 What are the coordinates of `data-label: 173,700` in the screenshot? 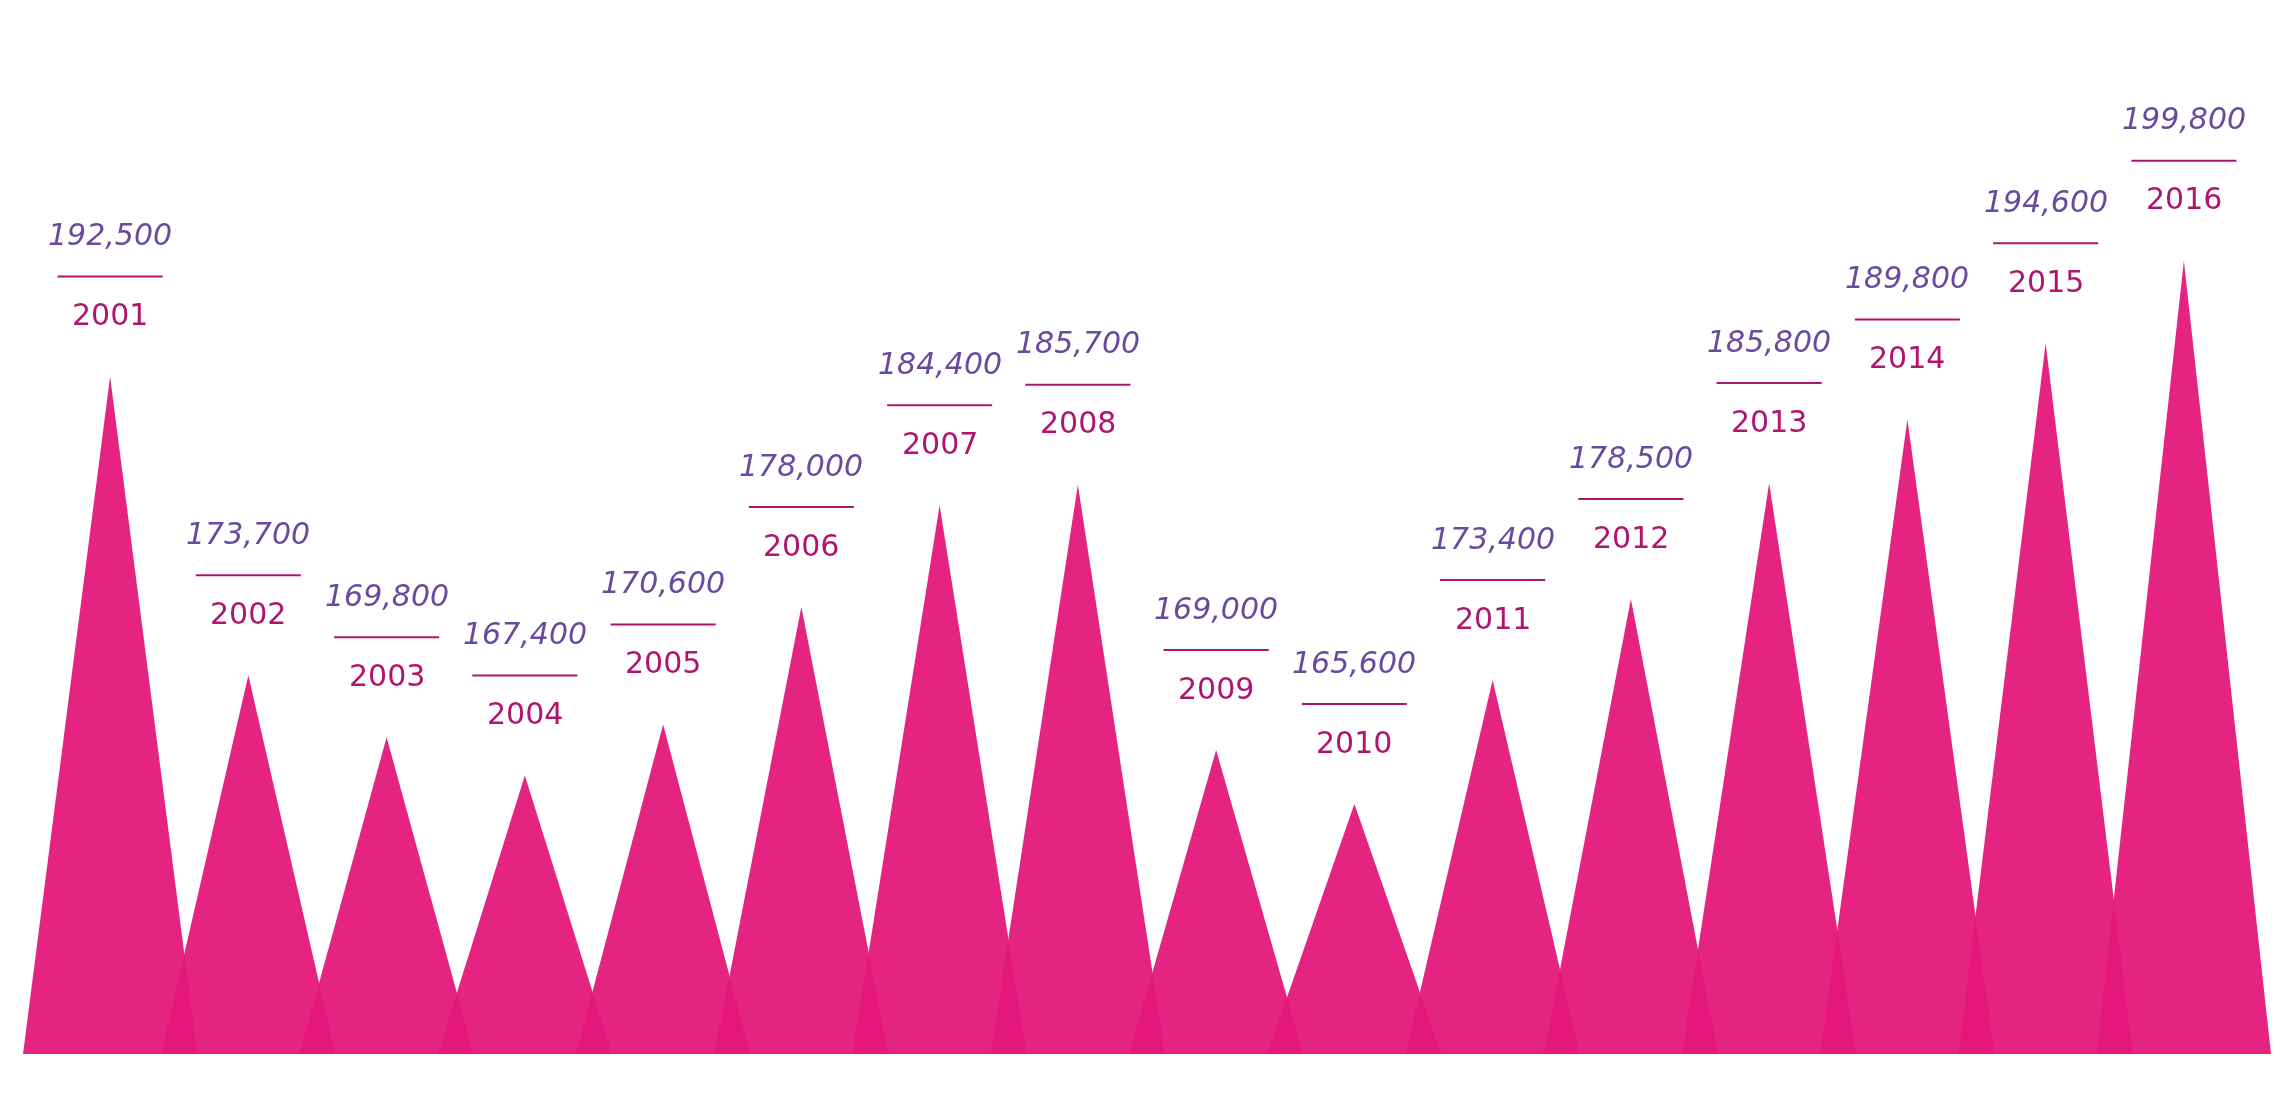 It's located at (248, 533).